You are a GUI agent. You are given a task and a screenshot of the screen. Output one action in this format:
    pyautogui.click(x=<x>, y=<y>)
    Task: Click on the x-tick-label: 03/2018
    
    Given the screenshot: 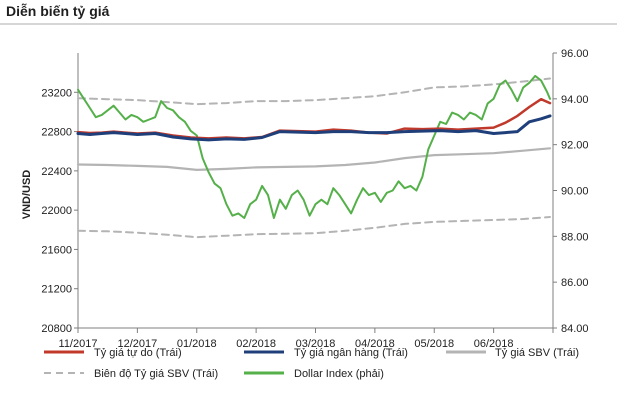 What is the action you would take?
    pyautogui.click(x=316, y=344)
    